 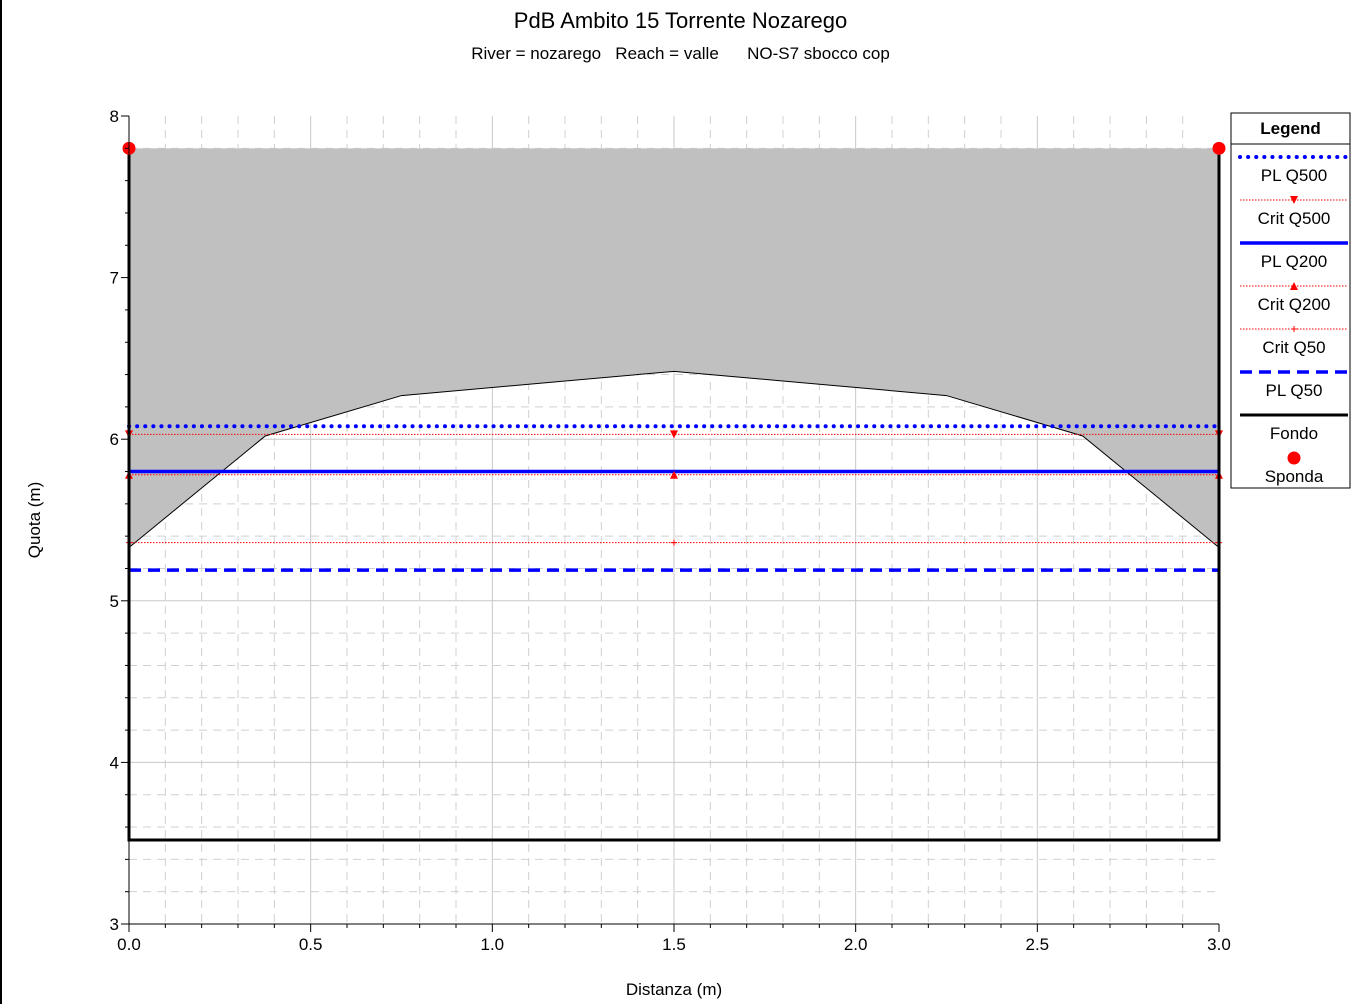 I want to click on legend-item-crit-q500: Crit Q500, so click(x=1294, y=212).